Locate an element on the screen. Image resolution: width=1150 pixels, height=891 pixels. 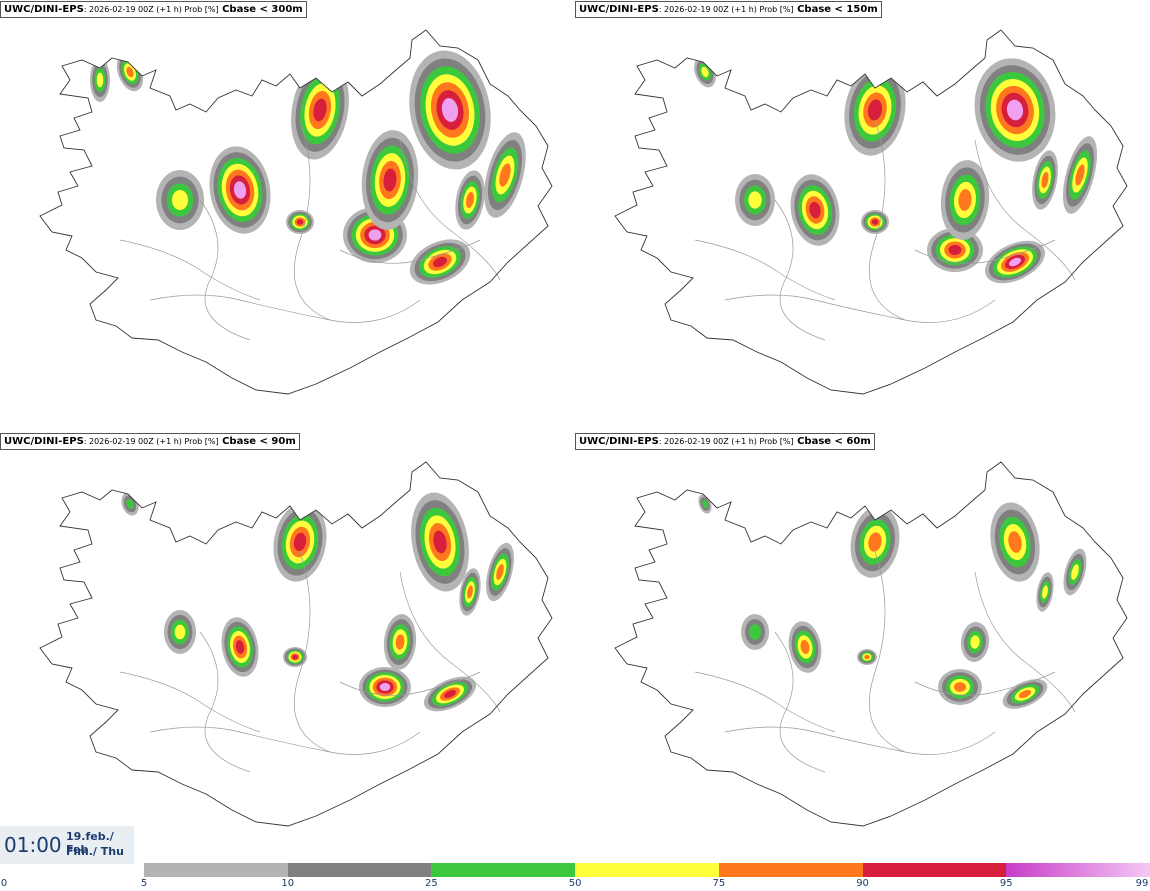
colorbar-tick-label: 10 is located at coordinates (288, 883).